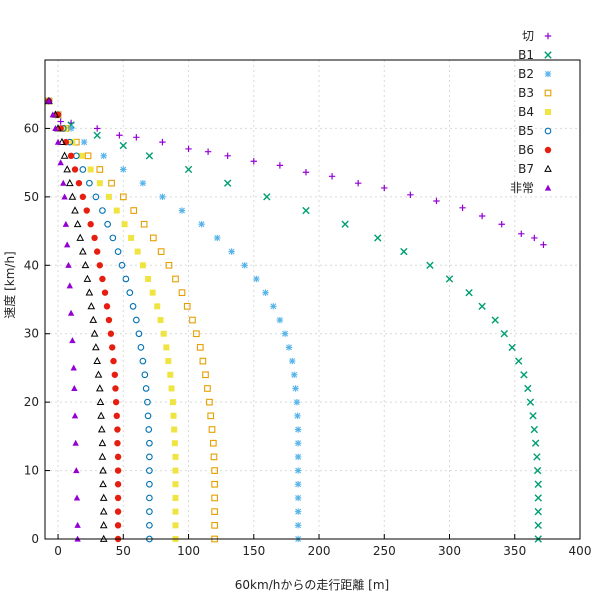  Describe the element at coordinates (31, 471) in the screenshot. I see `y-tick-label: 10` at that location.